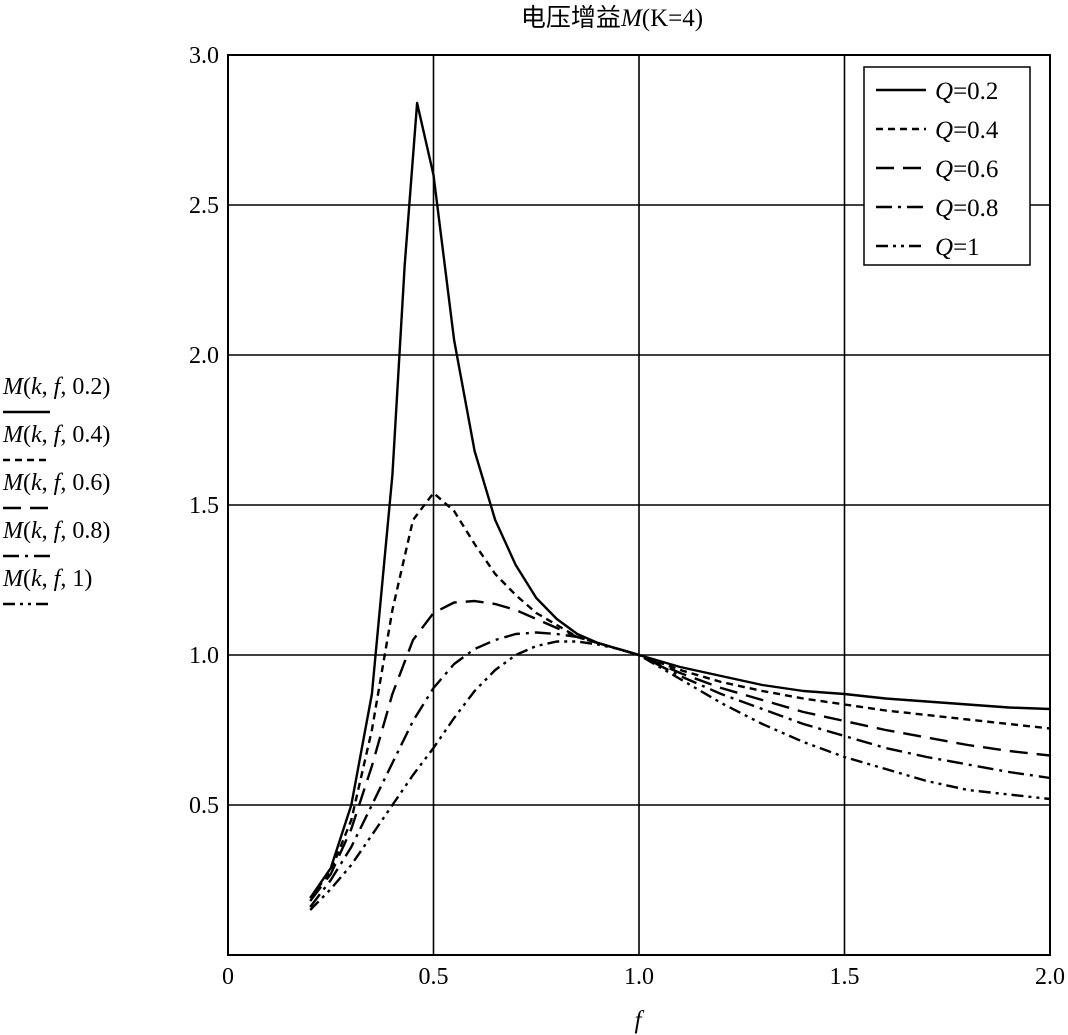 The image size is (1068, 1035). What do you see at coordinates (966, 91) in the screenshot?
I see `legend-entry: Q=0.2` at bounding box center [966, 91].